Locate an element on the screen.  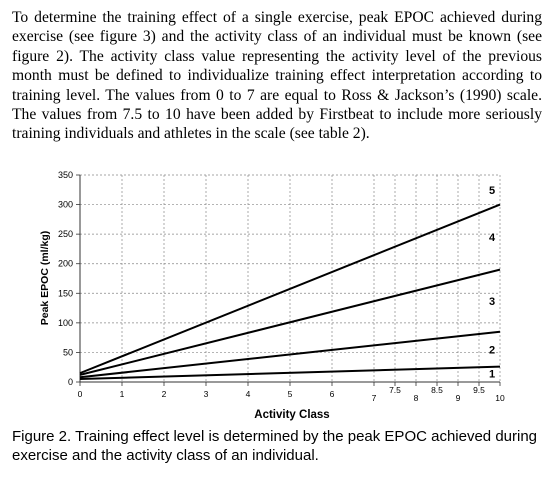
y-tick-label: 100 is located at coordinates (65, 323).